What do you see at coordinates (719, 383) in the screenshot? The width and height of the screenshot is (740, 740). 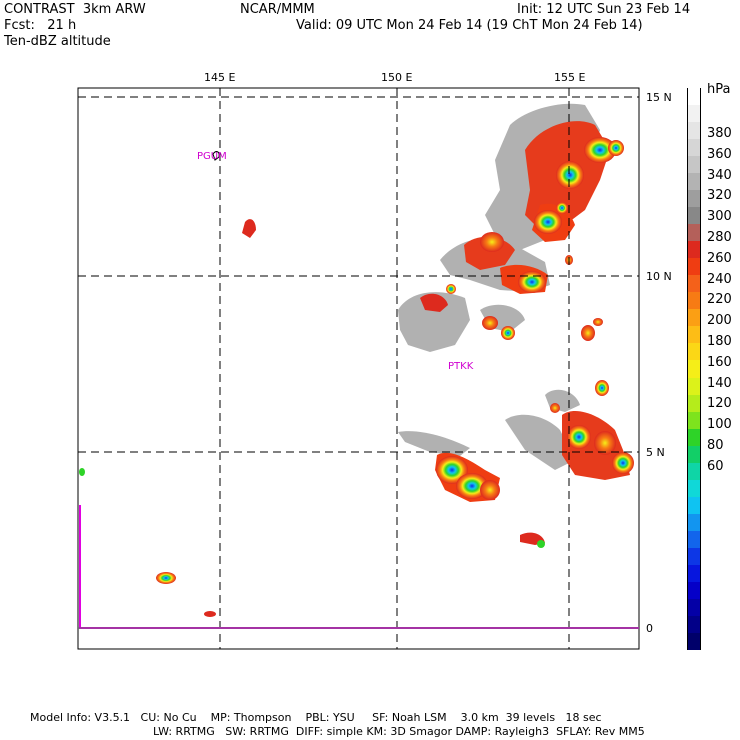 I see `colorbar-label: 140` at bounding box center [719, 383].